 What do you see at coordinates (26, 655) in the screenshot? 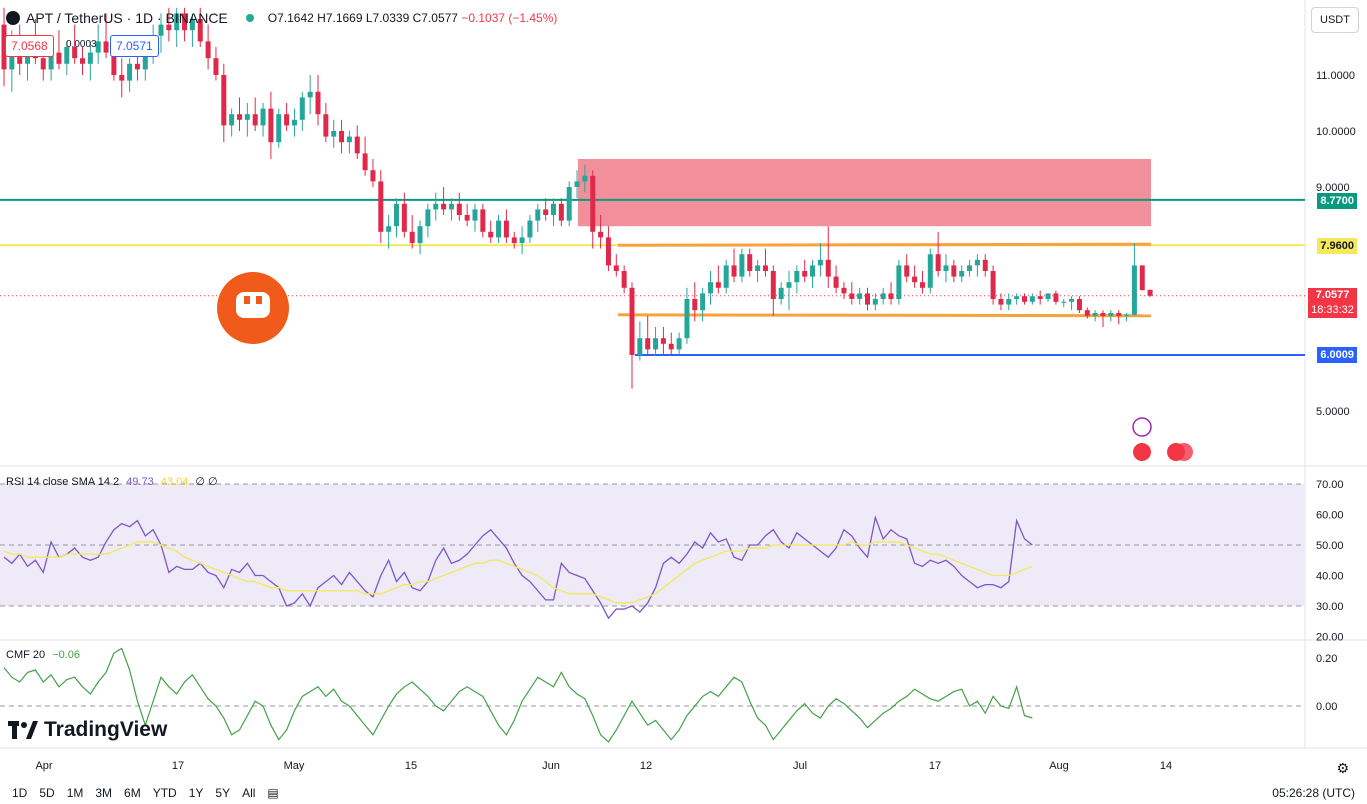
I see `cmf-title: CMF 20` at bounding box center [26, 655].